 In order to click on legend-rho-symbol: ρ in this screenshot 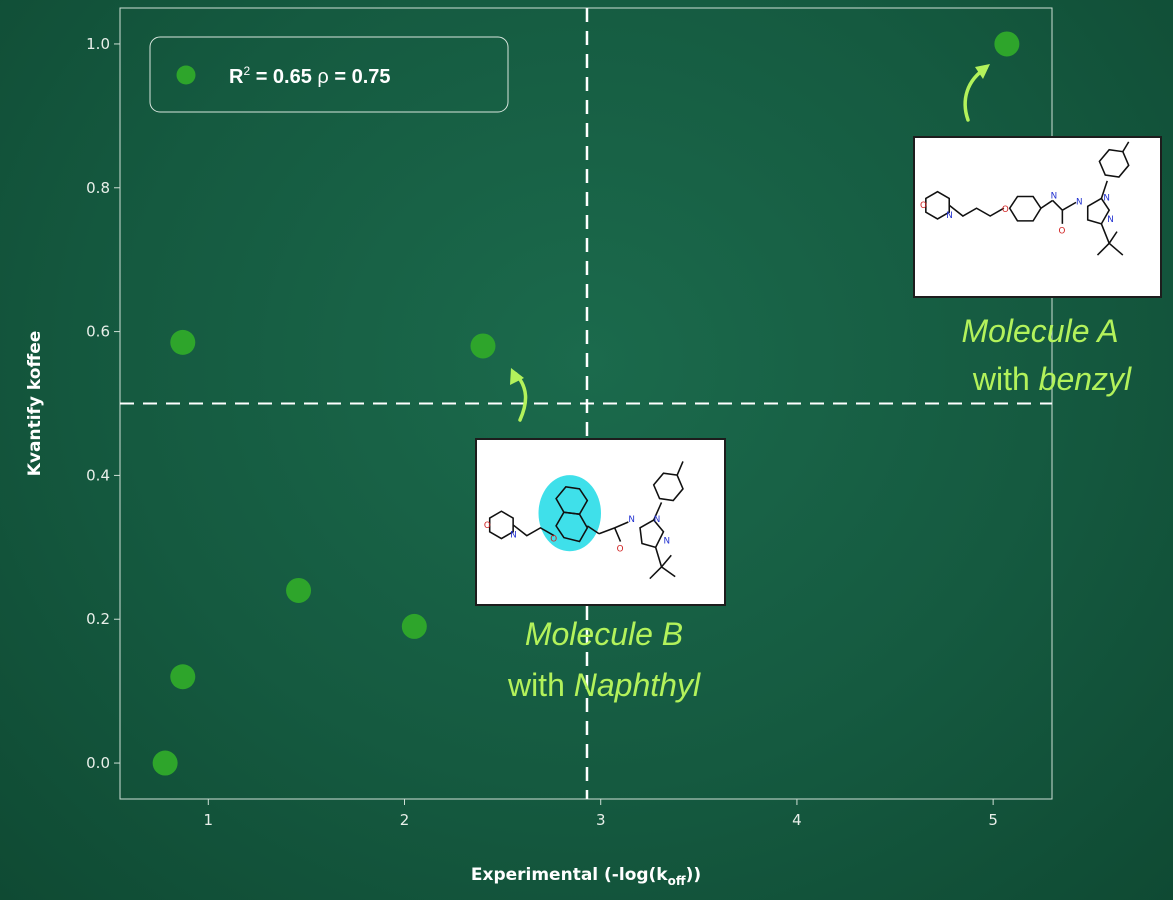, I will do `click(322, 77)`.